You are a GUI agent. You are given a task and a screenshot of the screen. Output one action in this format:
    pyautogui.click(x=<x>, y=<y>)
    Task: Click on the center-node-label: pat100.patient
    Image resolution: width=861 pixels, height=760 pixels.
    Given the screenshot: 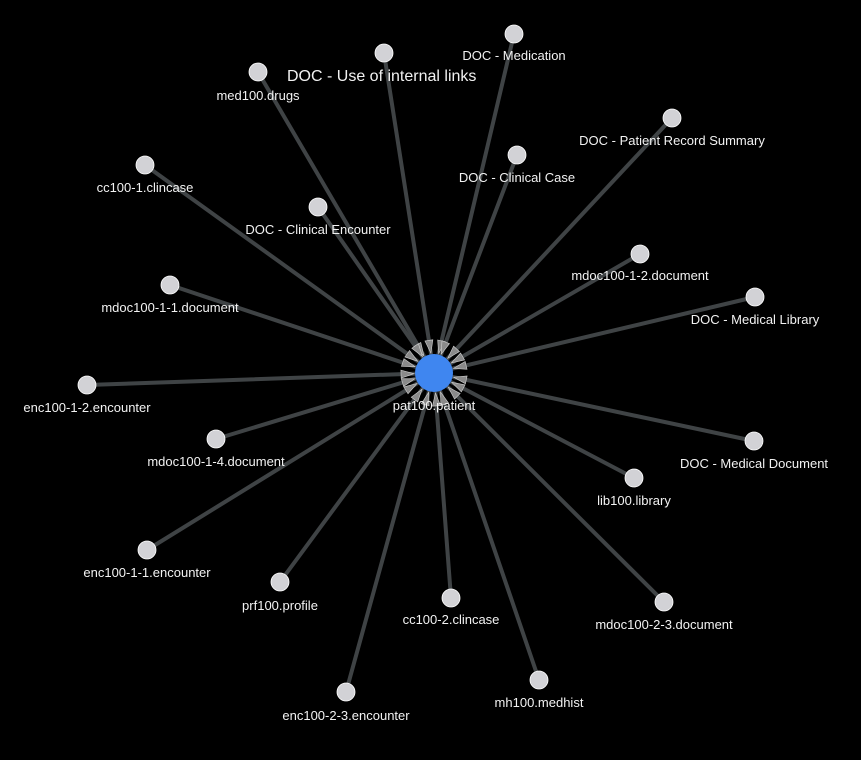 What is the action you would take?
    pyautogui.click(x=434, y=405)
    